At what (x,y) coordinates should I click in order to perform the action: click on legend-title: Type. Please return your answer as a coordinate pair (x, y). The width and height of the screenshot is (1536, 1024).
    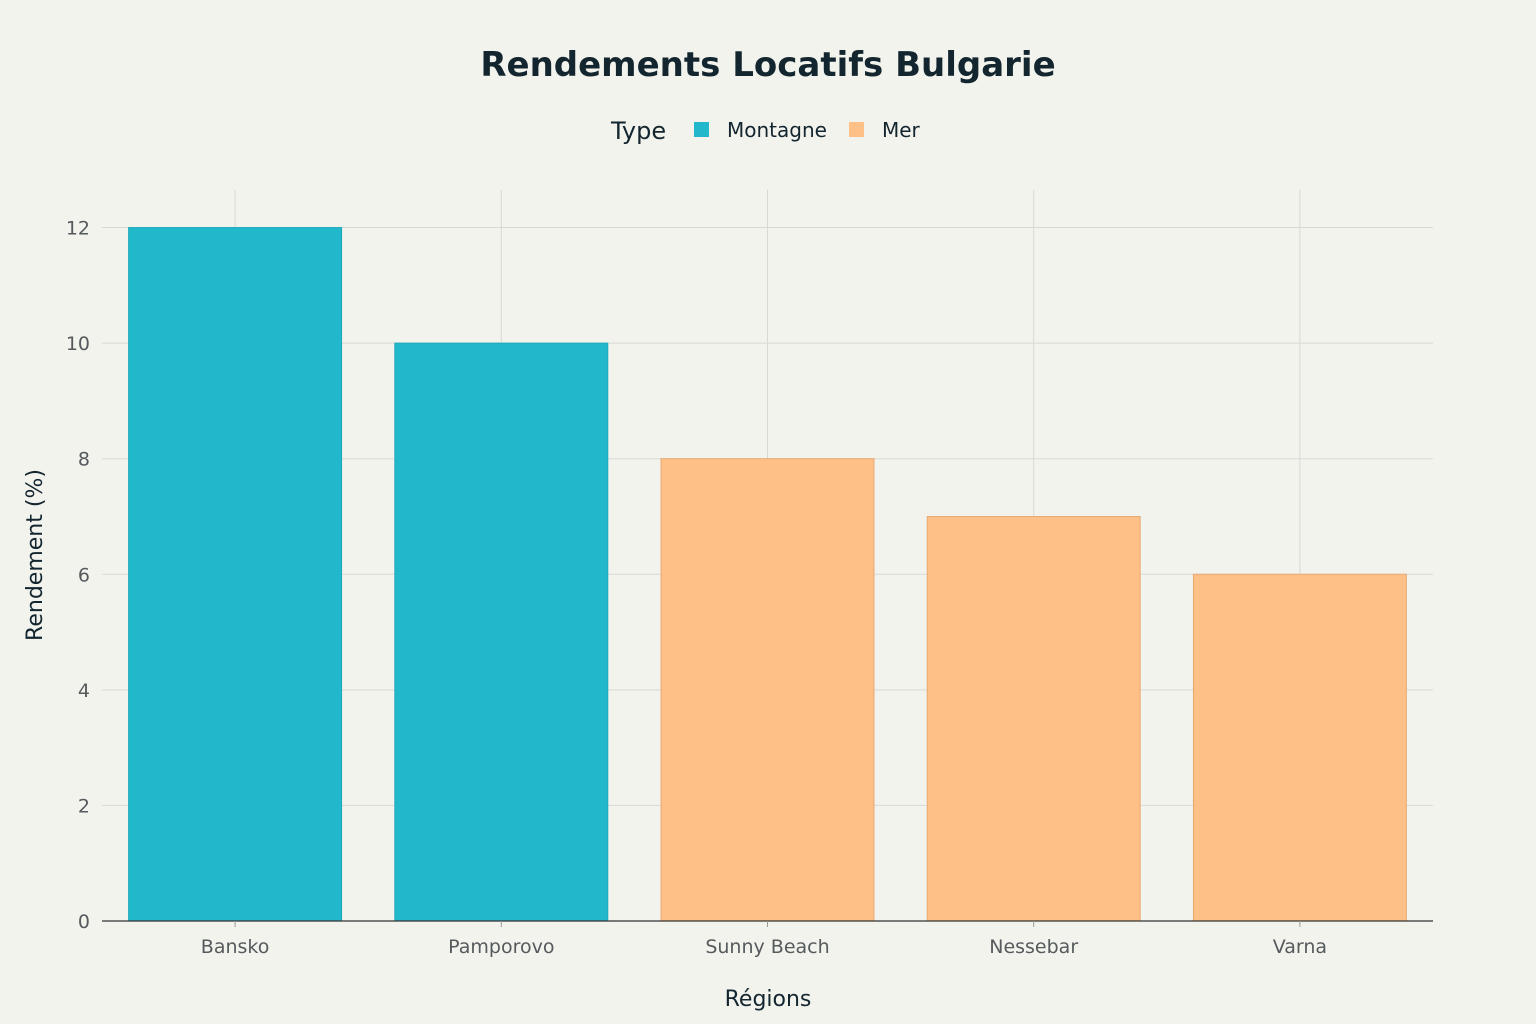
    Looking at the image, I should click on (638, 131).